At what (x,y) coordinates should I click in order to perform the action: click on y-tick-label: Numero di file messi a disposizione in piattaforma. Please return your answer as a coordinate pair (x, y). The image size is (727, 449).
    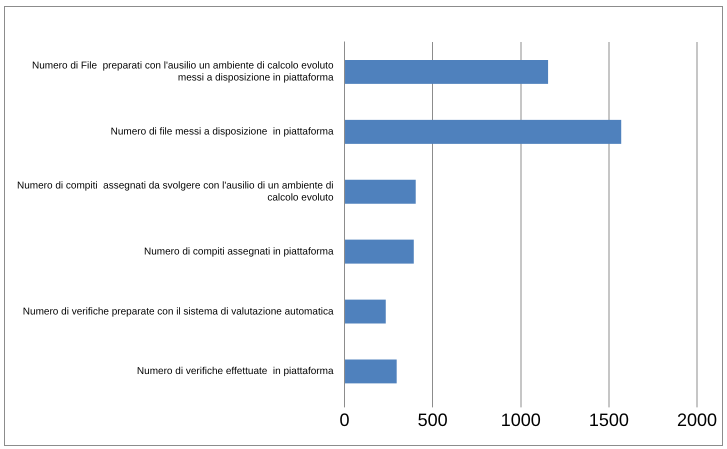
    Looking at the image, I should click on (222, 132).